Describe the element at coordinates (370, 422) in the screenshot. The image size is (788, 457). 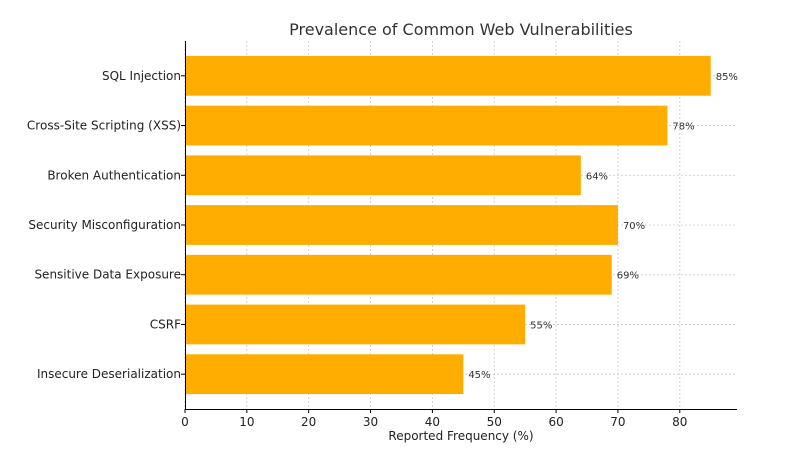
I see `x-tick-label: 30` at that location.